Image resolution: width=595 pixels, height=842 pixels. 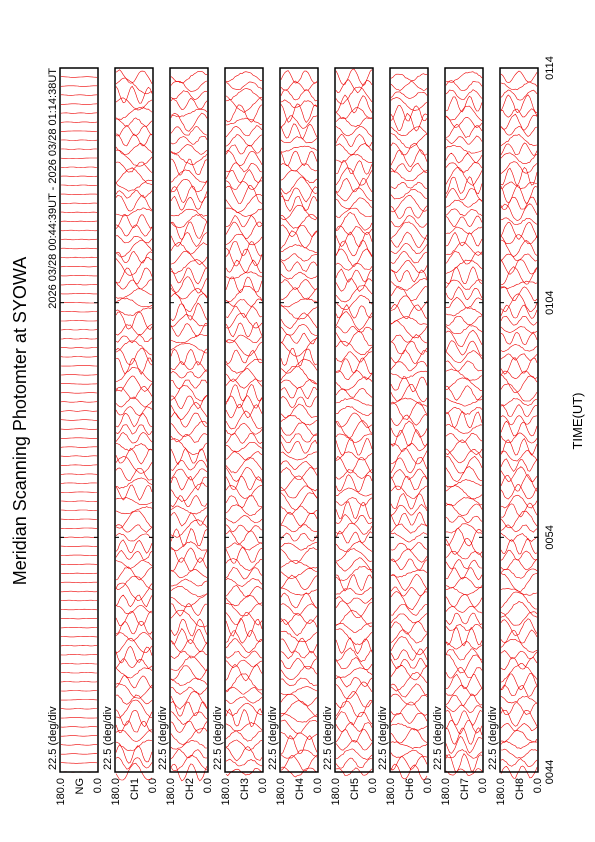 What do you see at coordinates (79, 420) in the screenshot?
I see `panel-frame` at bounding box center [79, 420].